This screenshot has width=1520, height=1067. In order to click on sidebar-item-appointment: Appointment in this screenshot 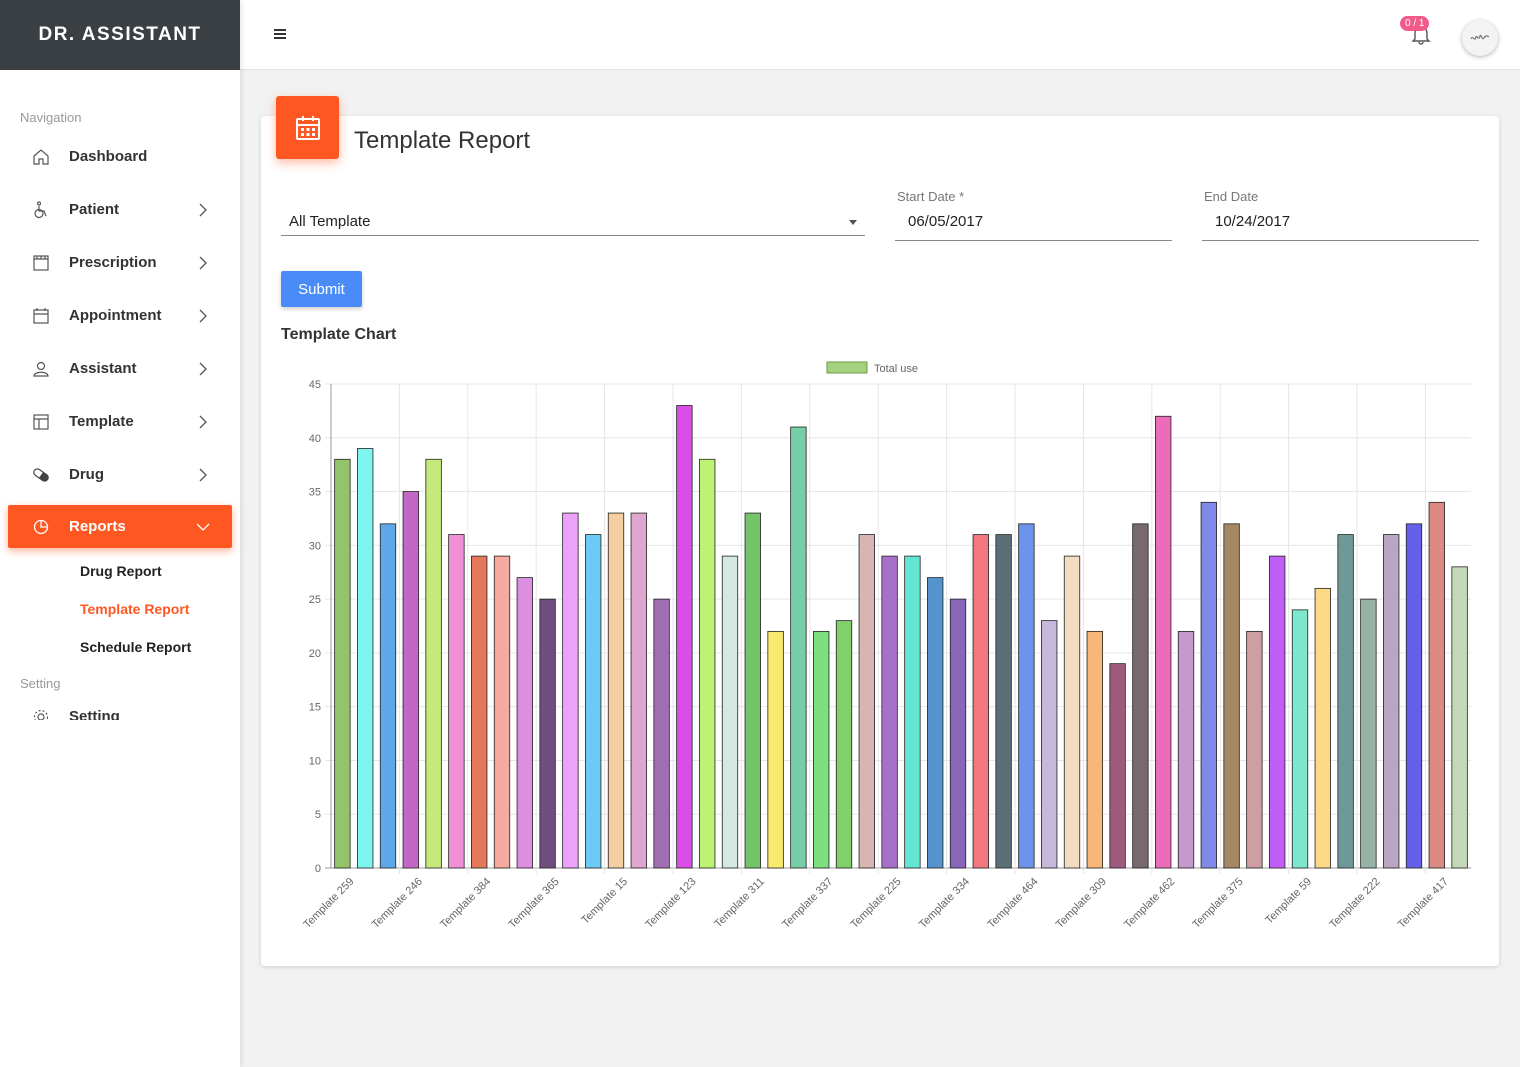, I will do `click(120, 315)`.